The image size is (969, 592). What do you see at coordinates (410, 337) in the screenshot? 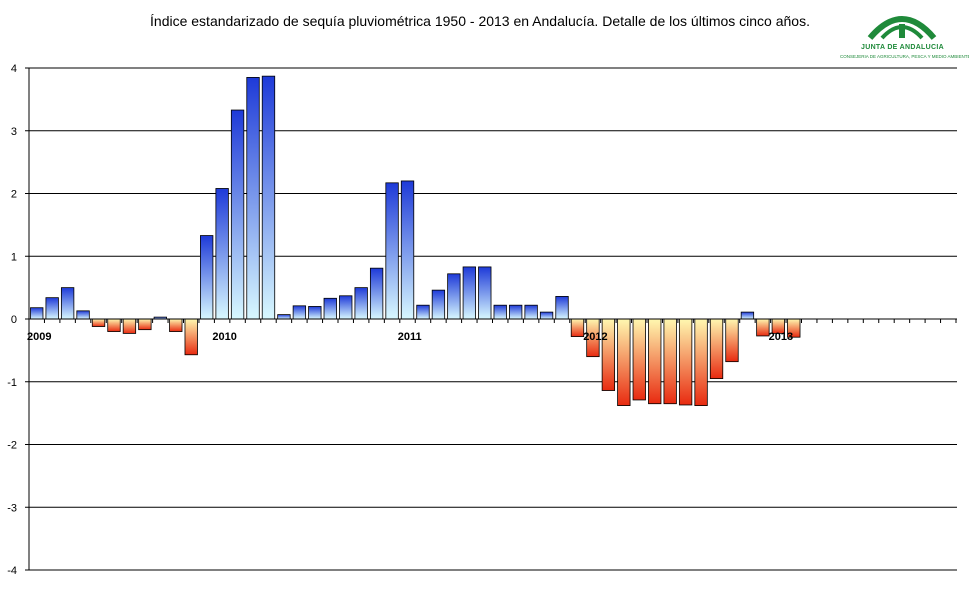
I see `year-label: 2011` at bounding box center [410, 337].